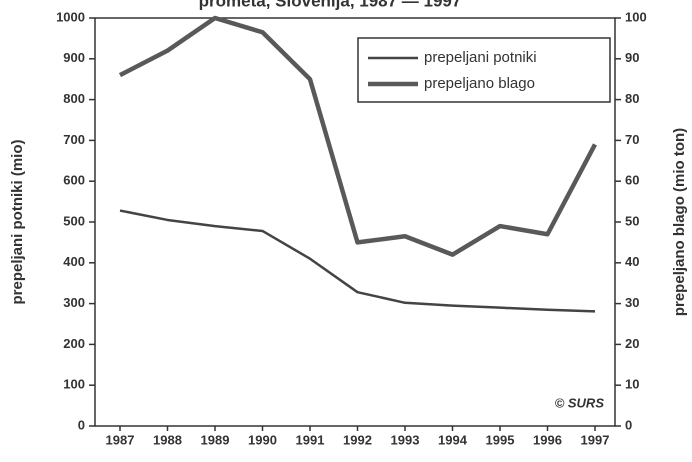  What do you see at coordinates (70, 16) in the screenshot?
I see `y-tick-label: 1000` at bounding box center [70, 16].